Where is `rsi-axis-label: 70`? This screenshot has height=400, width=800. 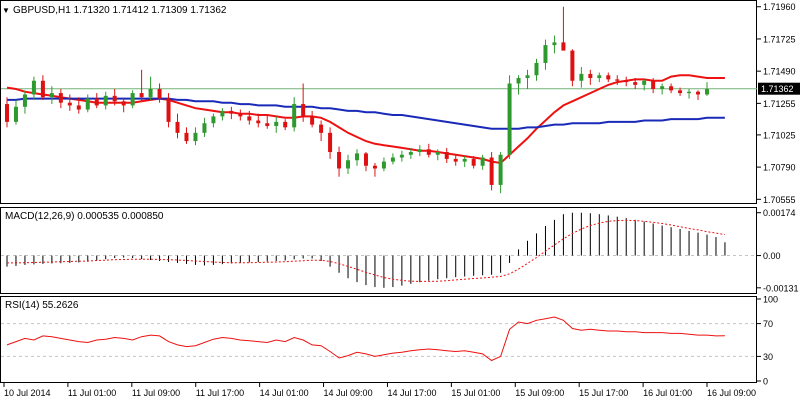 rsi-axis-label: 70 is located at coordinates (768, 324).